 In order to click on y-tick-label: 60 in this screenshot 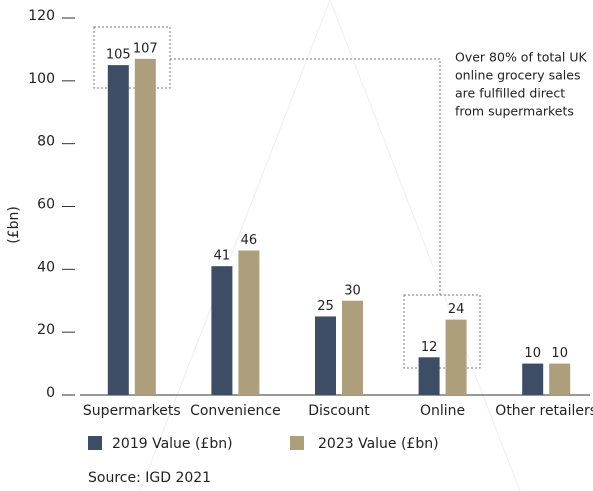, I will do `click(46, 205)`.